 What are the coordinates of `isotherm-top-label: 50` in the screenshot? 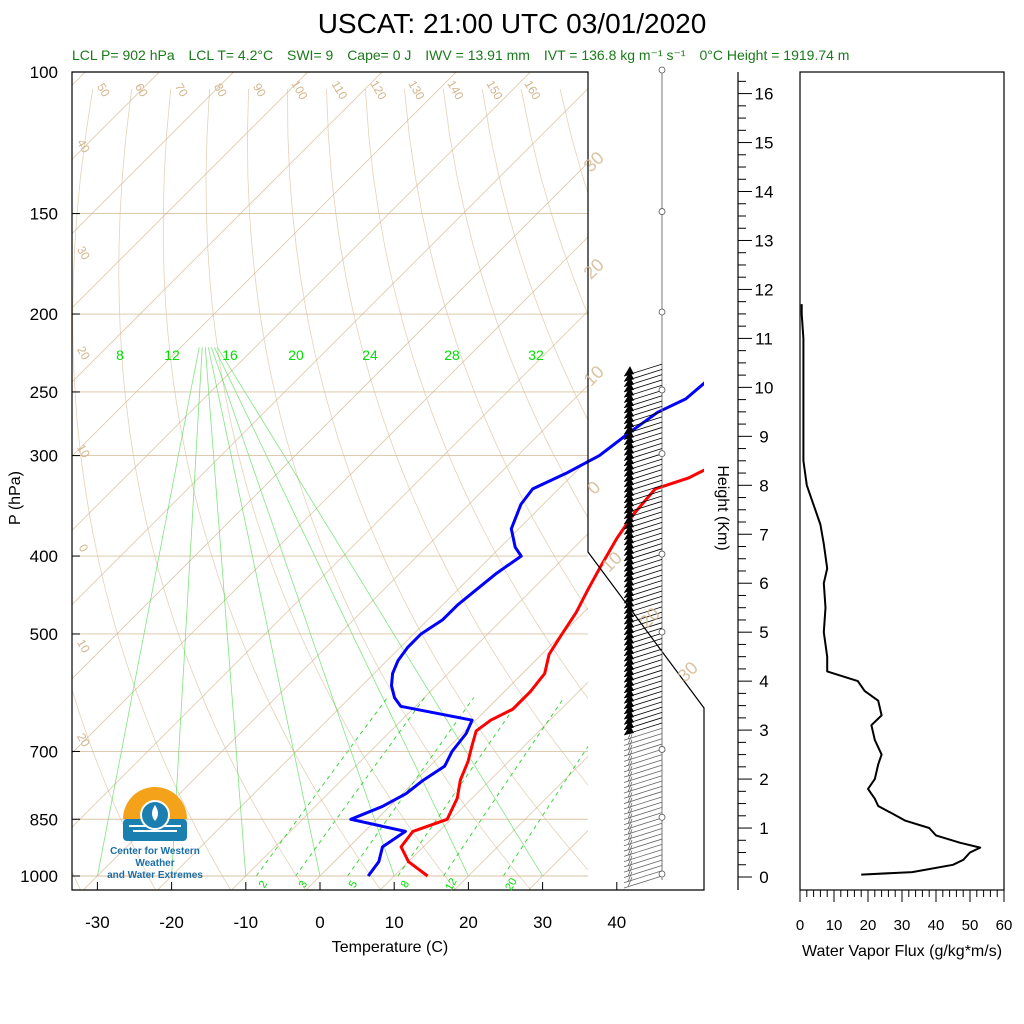 It's located at (103, 90).